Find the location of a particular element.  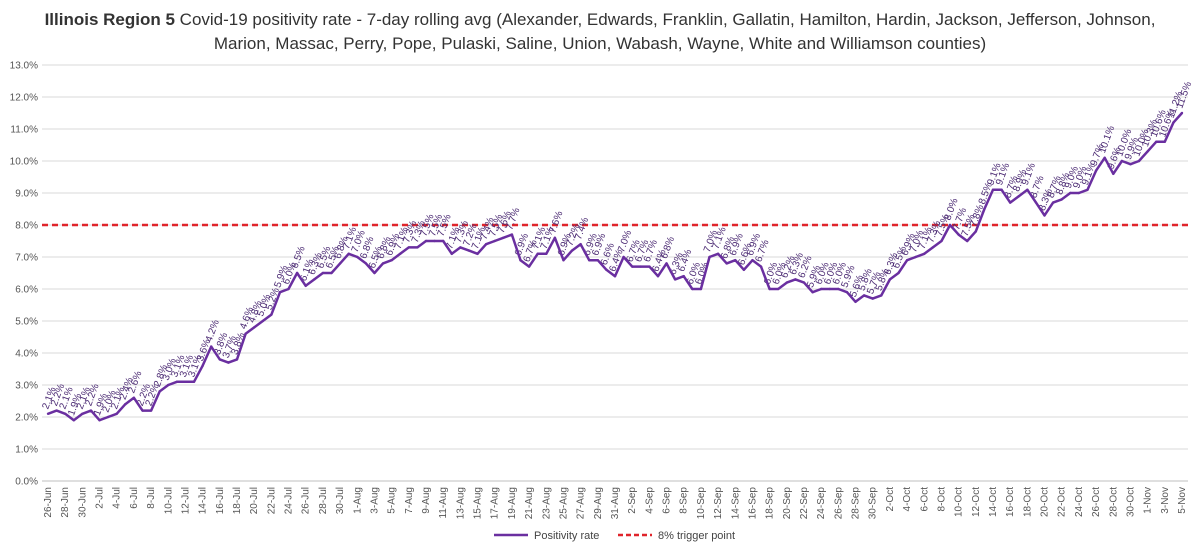

x-tick-label: 20-Jul is located at coordinates (254, 500).